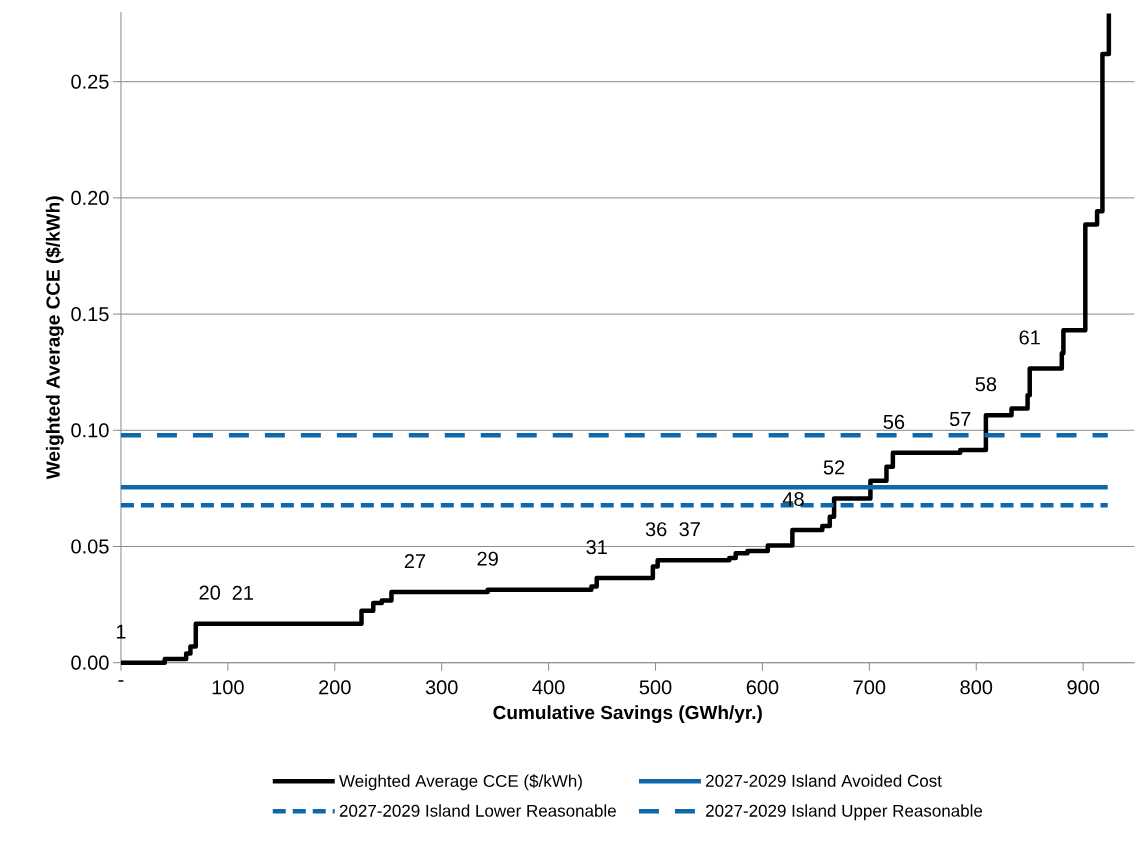 The image size is (1135, 856). What do you see at coordinates (869, 687) in the screenshot?
I see `x-tick-label: 700` at bounding box center [869, 687].